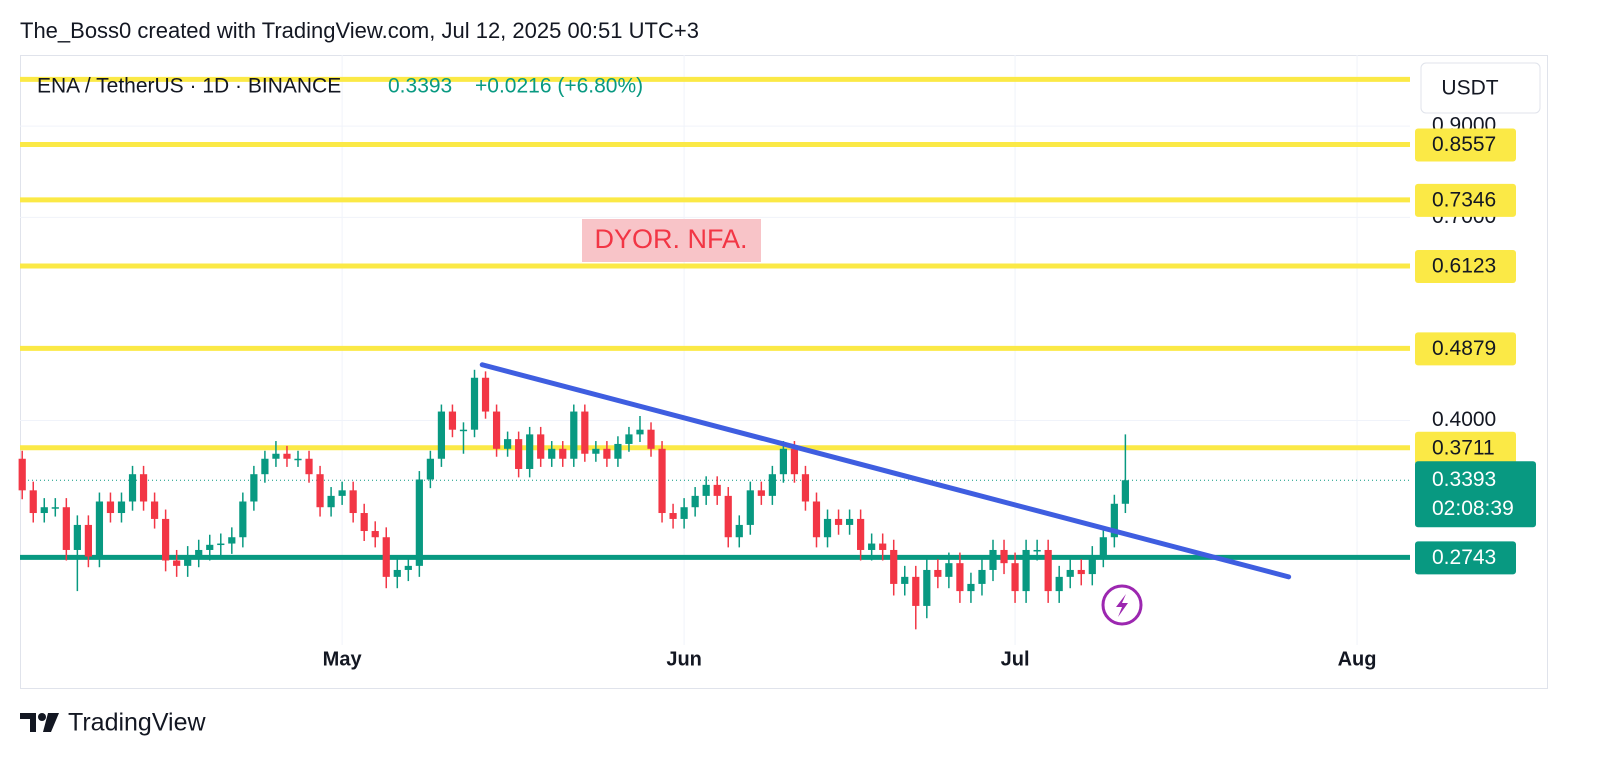  I want to click on currency-button, so click(1480, 88).